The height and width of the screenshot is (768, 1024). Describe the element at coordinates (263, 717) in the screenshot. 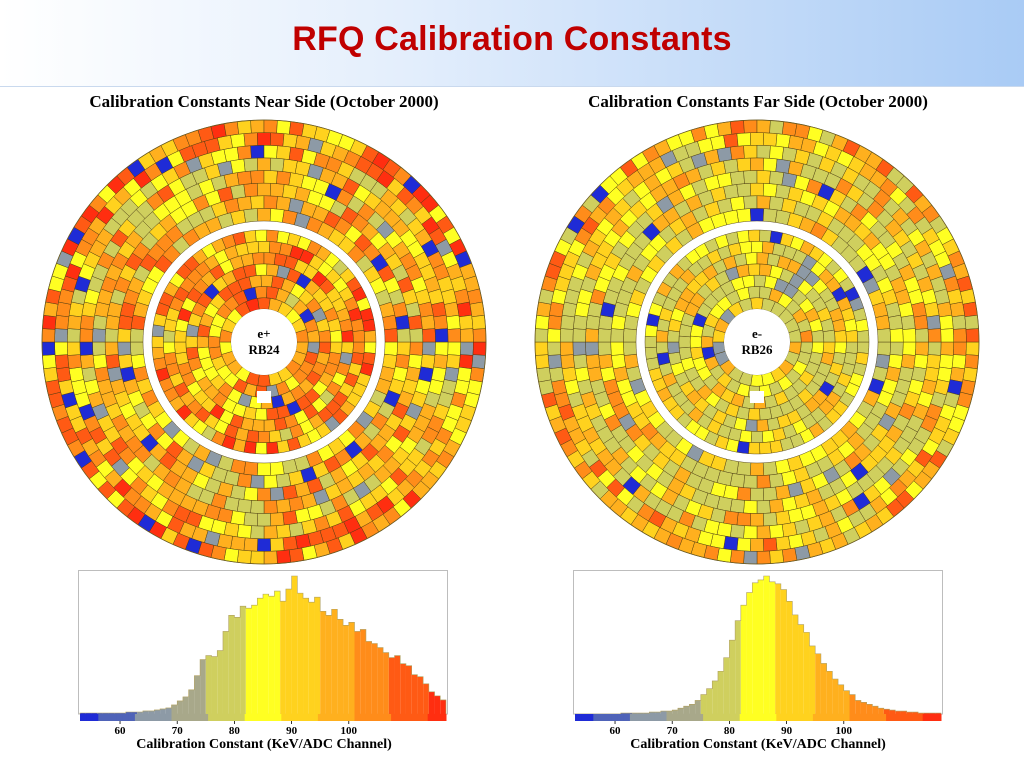

I see `color-scale-bar` at that location.